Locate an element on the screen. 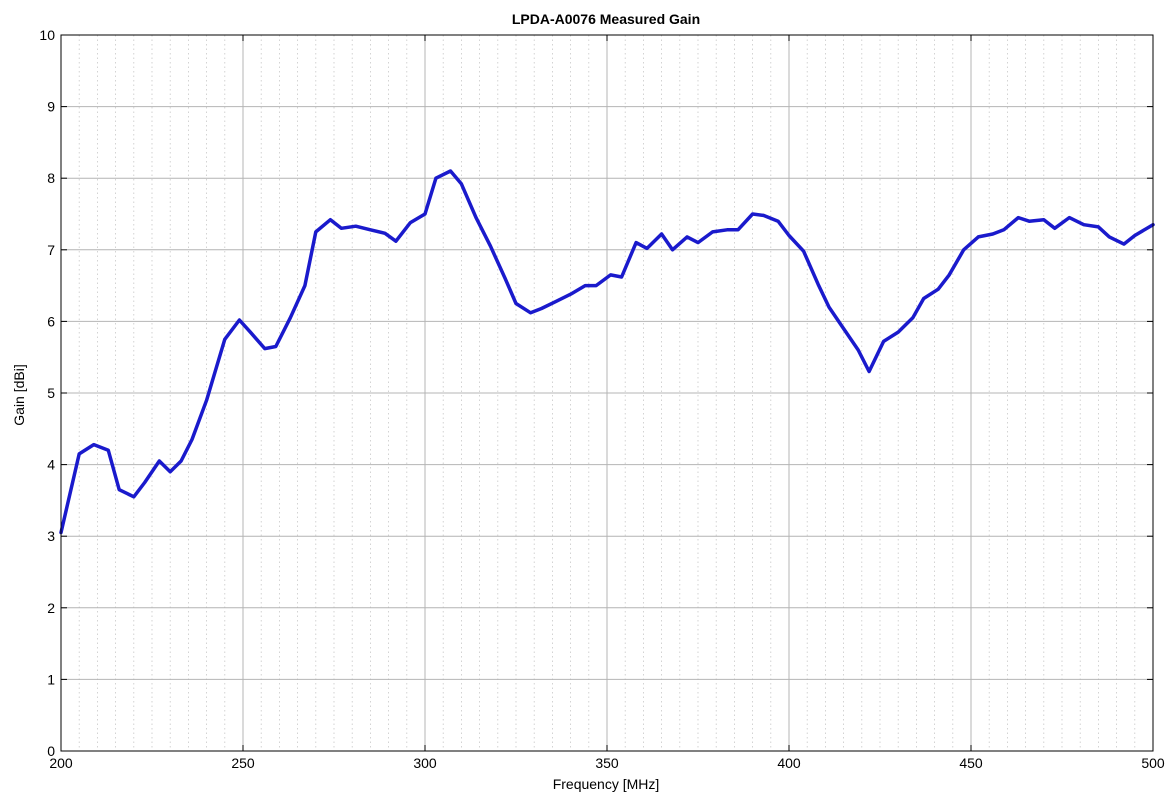  x-axis-label: Frequency [MHz] is located at coordinates (606, 784).